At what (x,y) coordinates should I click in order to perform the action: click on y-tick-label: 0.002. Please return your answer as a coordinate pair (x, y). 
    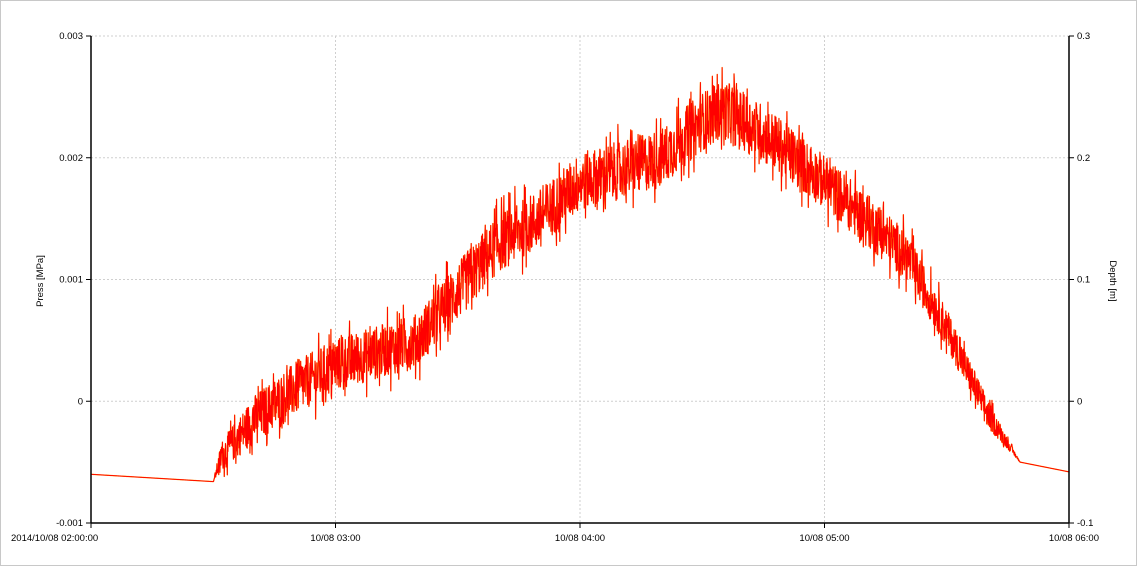
    Looking at the image, I should click on (71, 158).